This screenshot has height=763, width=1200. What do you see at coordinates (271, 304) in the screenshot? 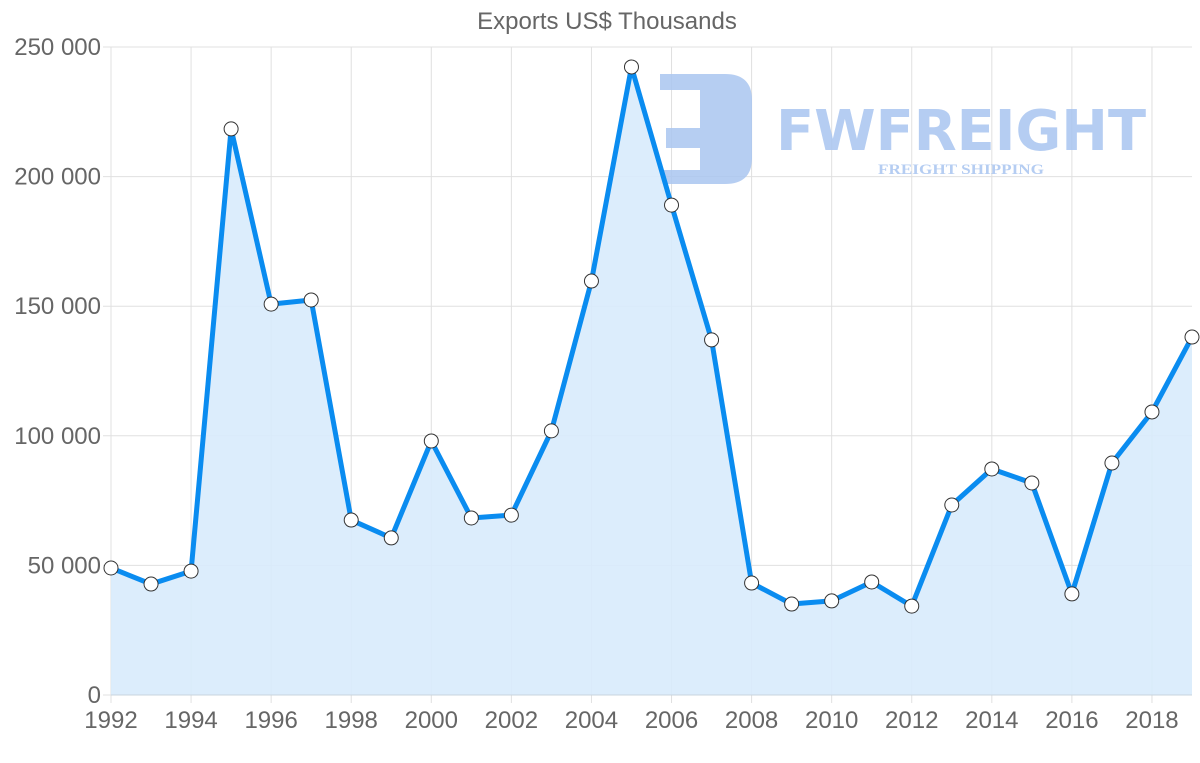
I see `data-point-marker: 1996: 150800` at bounding box center [271, 304].